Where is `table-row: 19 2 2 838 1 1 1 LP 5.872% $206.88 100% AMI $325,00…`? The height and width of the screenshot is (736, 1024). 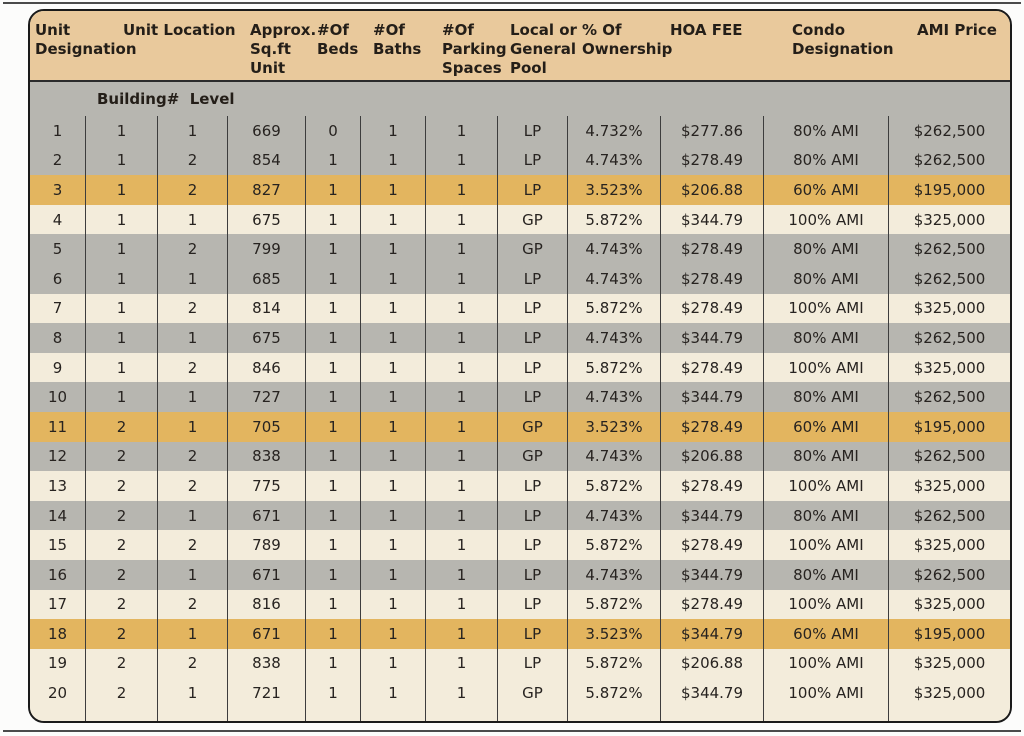
table-row: 19 2 2 838 1 1 1 LP 5.872% $206.88 100% AMI $325,00… is located at coordinates (520, 663).